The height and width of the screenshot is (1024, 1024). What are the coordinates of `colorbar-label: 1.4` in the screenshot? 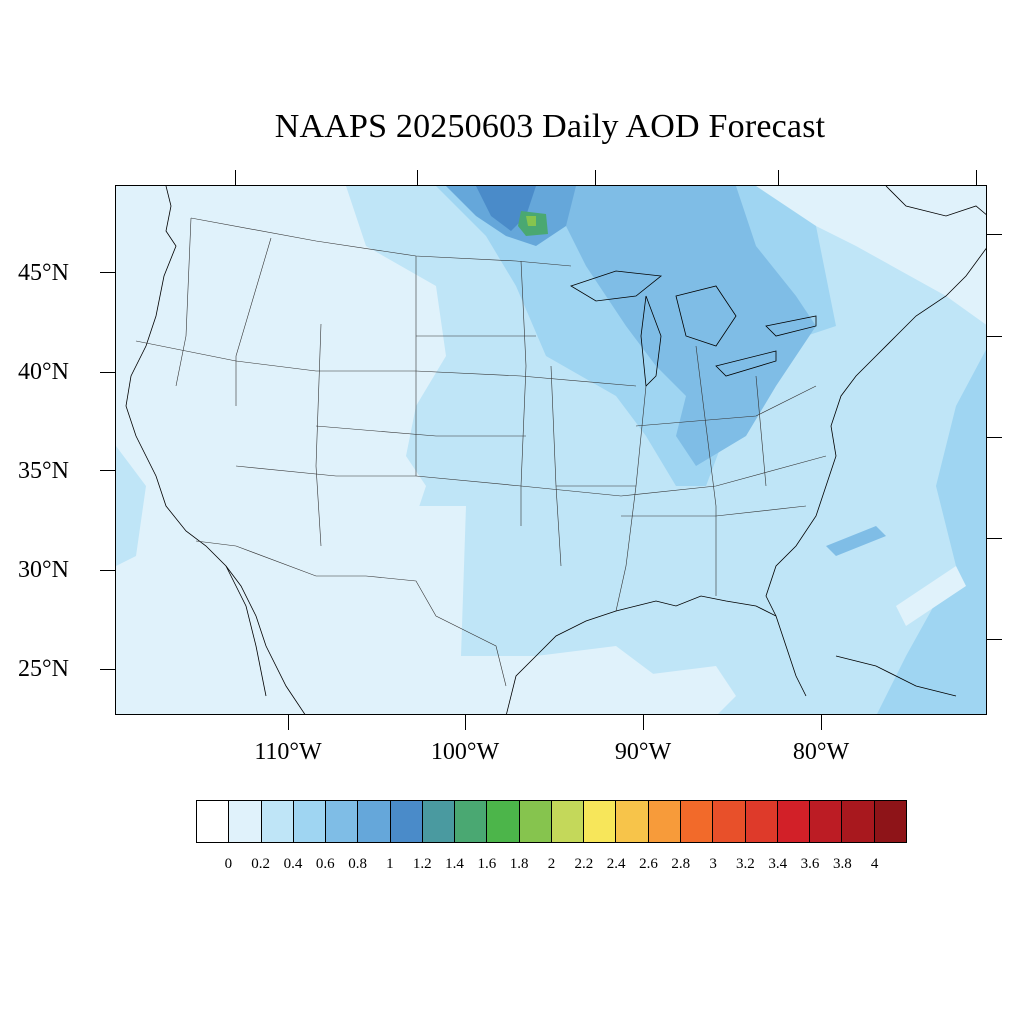 It's located at (454, 864).